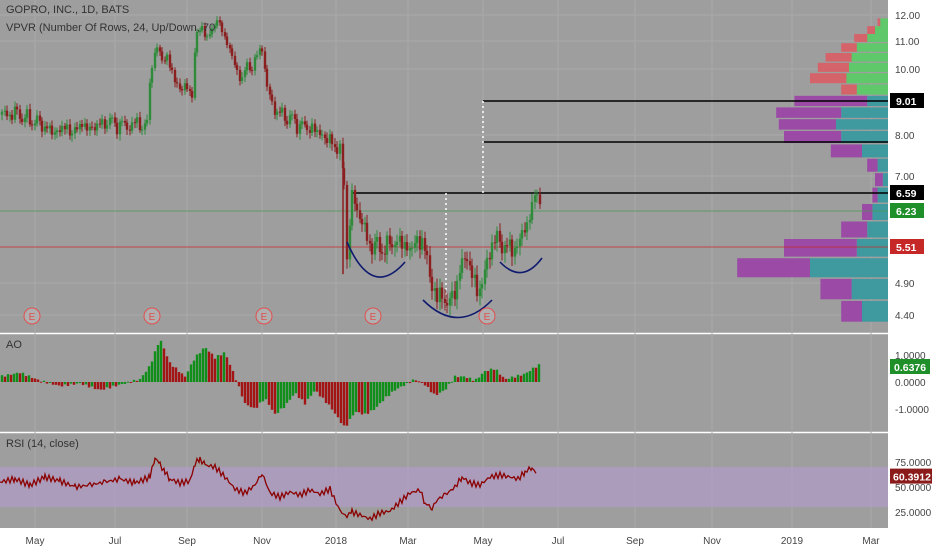  I want to click on vpvr-label: VPVR (Number Of Rows, 24, Up/Down, 70, so click(111, 28).